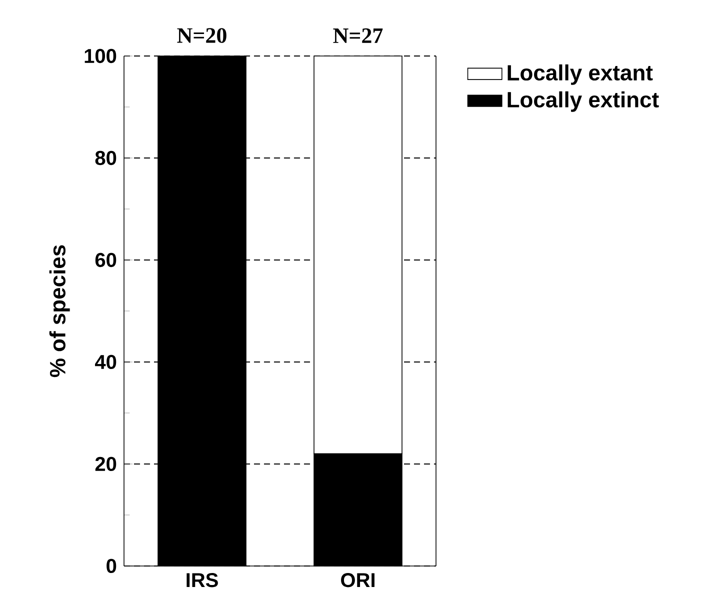  Describe the element at coordinates (111, 566) in the screenshot. I see `y-tick-label: 0` at that location.